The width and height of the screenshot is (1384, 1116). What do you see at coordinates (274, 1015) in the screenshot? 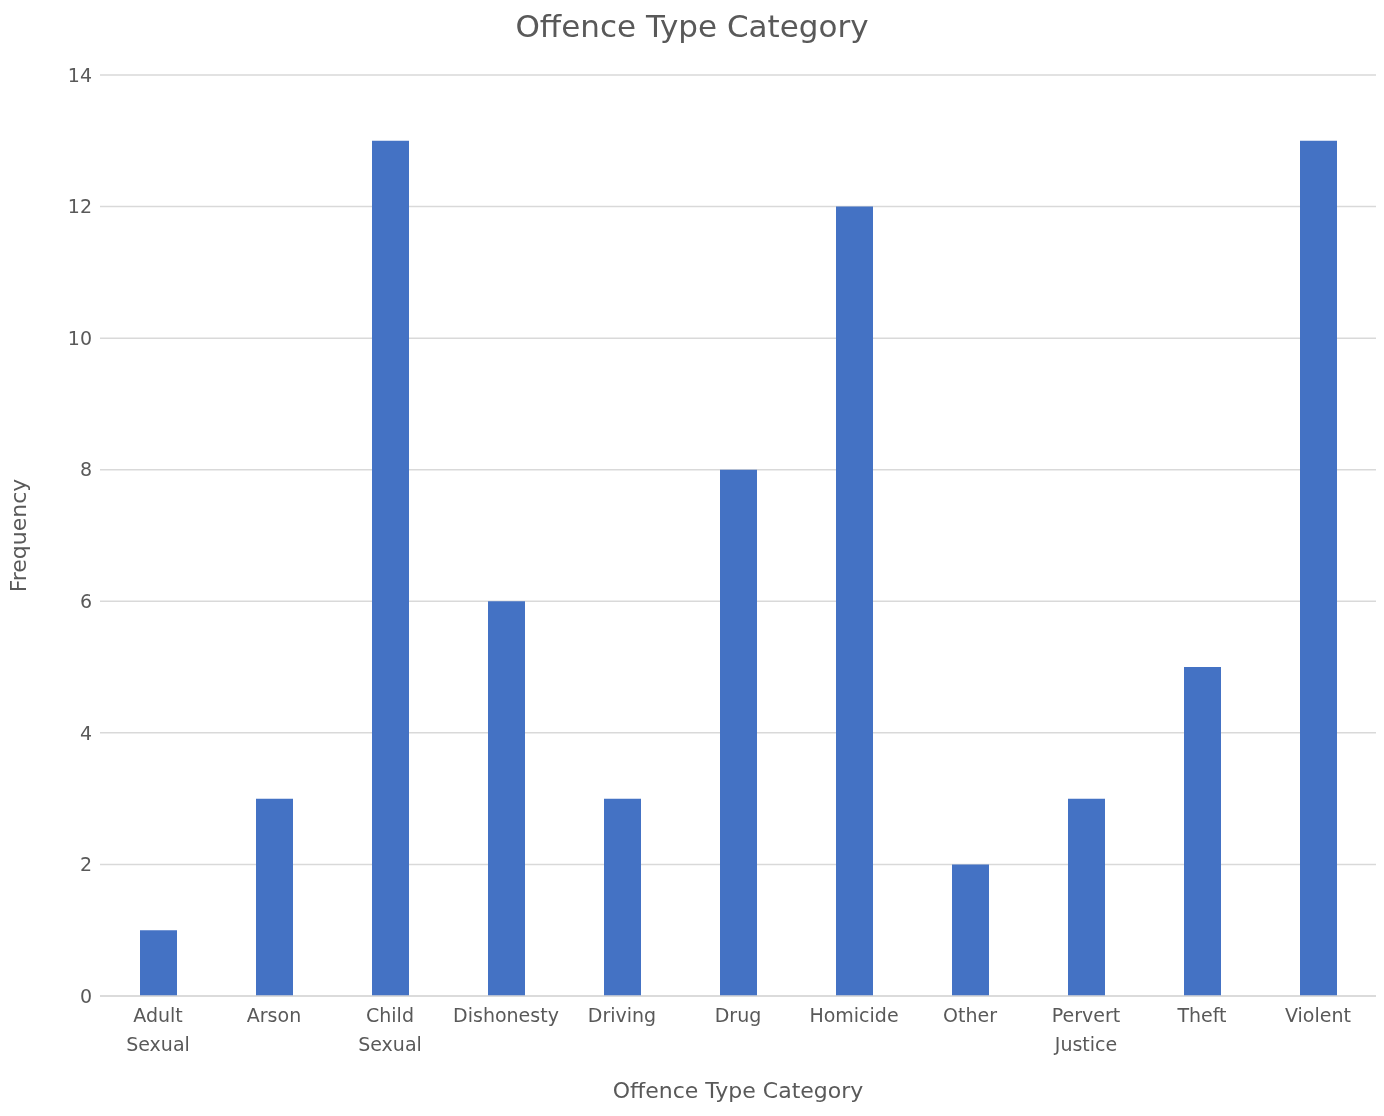
I see `x-tick-label: Arson` at bounding box center [274, 1015].